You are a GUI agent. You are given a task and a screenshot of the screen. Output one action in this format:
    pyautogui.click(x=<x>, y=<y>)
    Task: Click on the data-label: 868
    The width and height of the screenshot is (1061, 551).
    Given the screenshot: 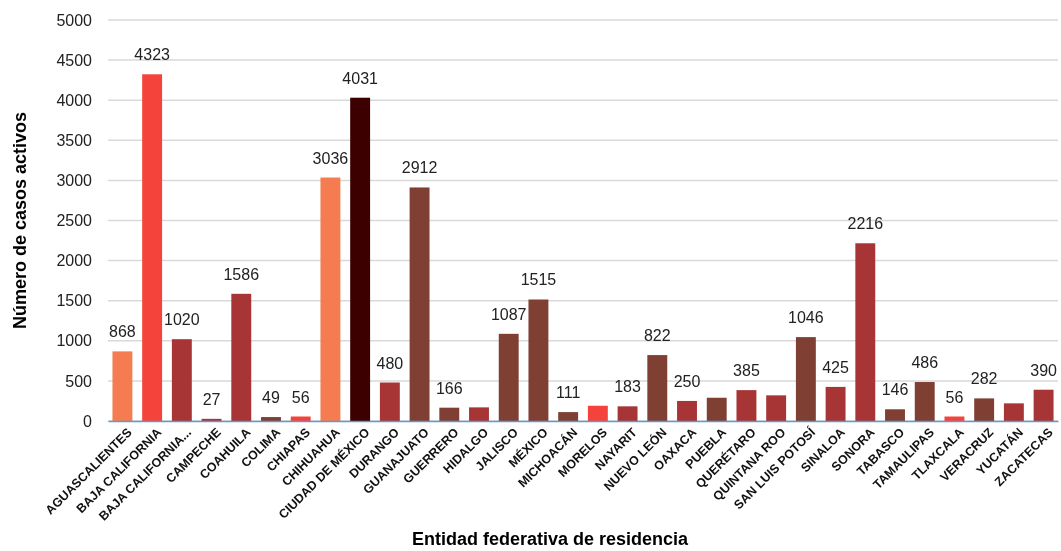 What is the action you would take?
    pyautogui.click(x=122, y=332)
    